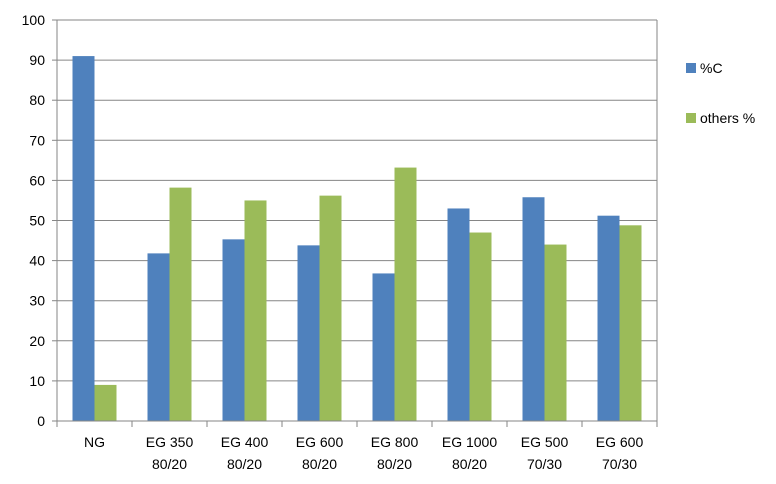 Image resolution: width=776 pixels, height=484 pixels. What do you see at coordinates (711, 68) in the screenshot?
I see `legend-label: %C` at bounding box center [711, 68].